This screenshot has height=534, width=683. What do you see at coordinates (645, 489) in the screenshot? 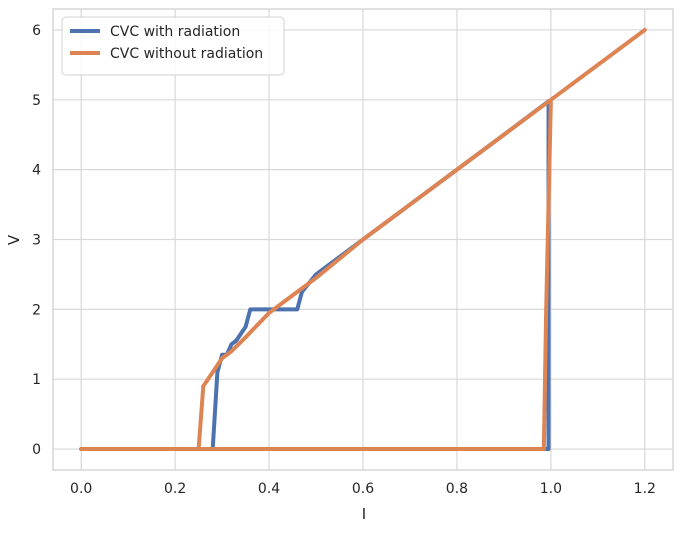
I see `x-tick-label: 1.2` at bounding box center [645, 489].